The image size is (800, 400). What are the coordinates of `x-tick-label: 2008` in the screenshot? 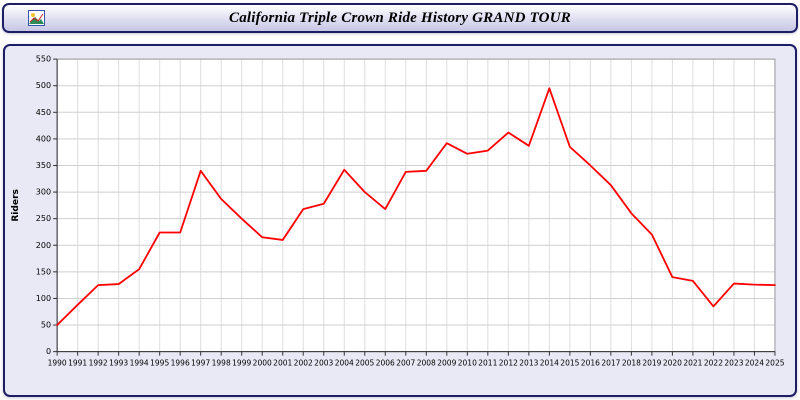 It's located at (426, 363).